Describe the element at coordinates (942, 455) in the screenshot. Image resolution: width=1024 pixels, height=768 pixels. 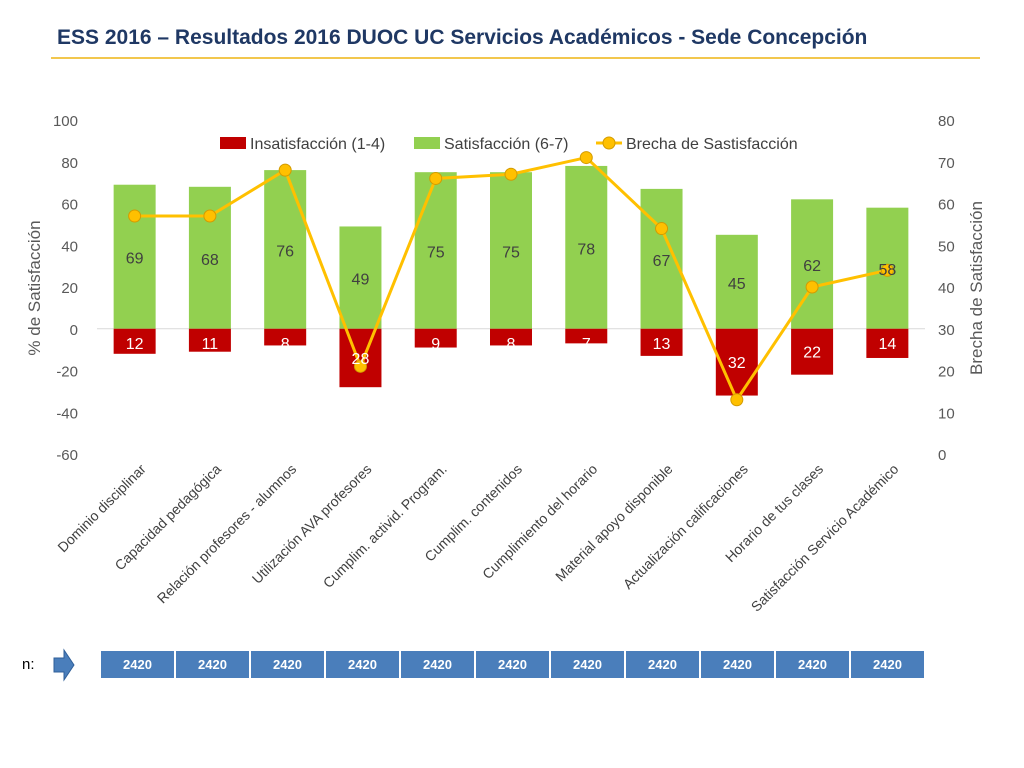
I see `y2-tick-label: 0` at that location.